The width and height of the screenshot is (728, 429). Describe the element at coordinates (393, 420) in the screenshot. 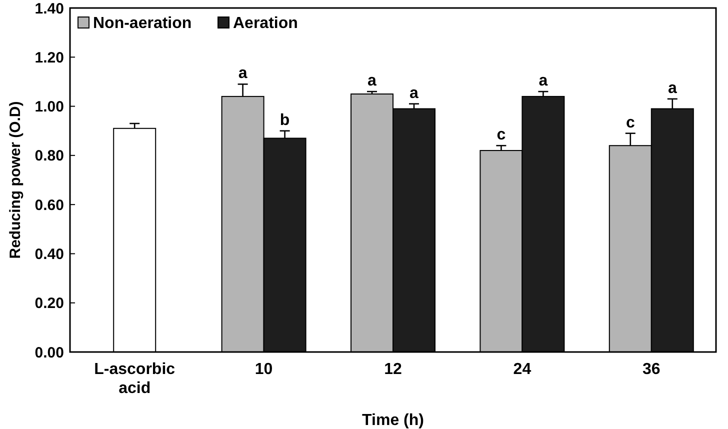

I see `x-axis-title: Time (h)` at that location.